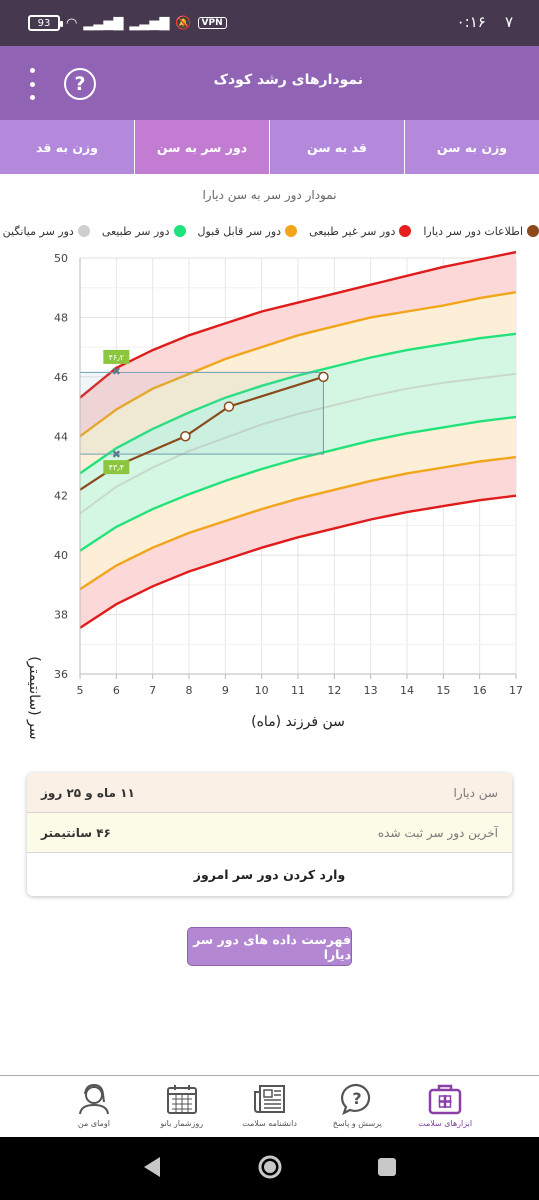 This screenshot has height=1200, width=539. I want to click on overflow-menu-icon, so click(32, 84).